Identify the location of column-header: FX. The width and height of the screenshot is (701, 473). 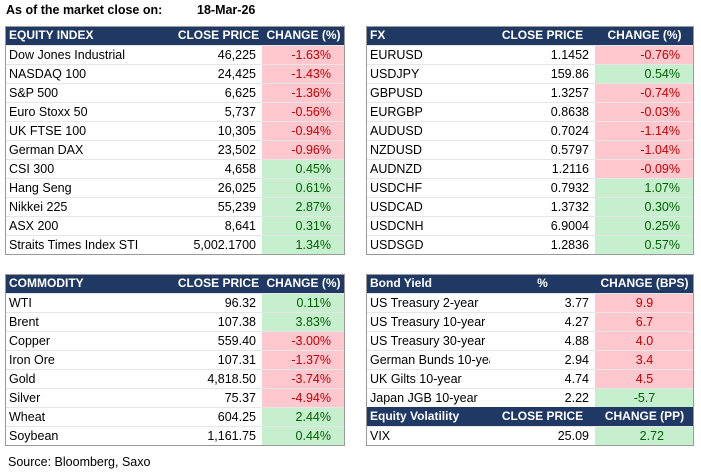
(378, 35).